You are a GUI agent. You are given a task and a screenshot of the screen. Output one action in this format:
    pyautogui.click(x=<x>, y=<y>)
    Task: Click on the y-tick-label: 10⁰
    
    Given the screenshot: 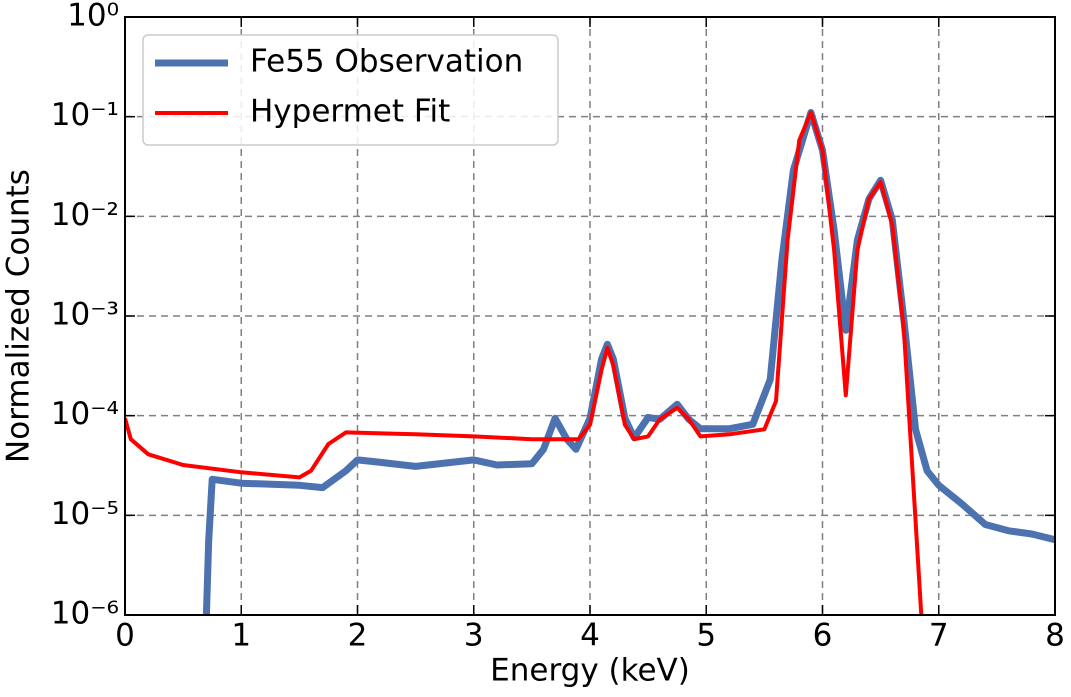 What is the action you would take?
    pyautogui.click(x=93, y=17)
    